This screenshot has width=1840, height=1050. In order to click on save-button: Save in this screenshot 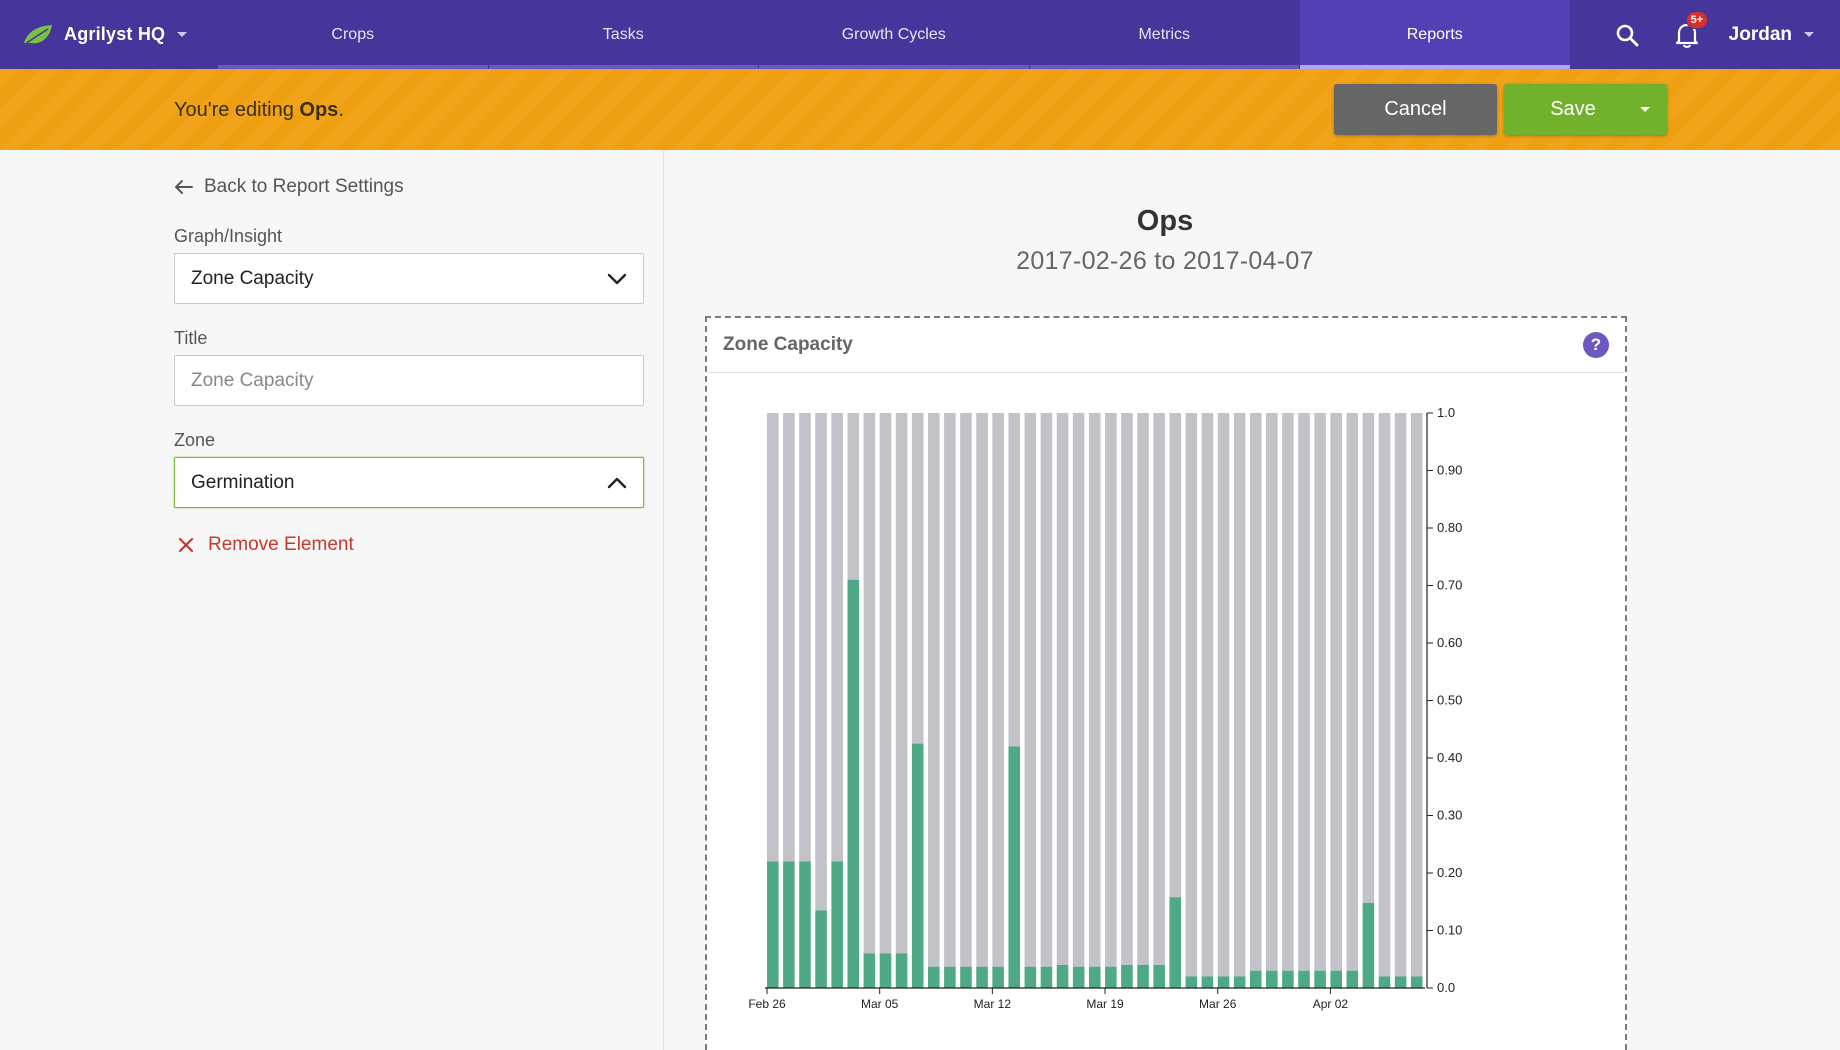, I will do `click(1573, 109)`.